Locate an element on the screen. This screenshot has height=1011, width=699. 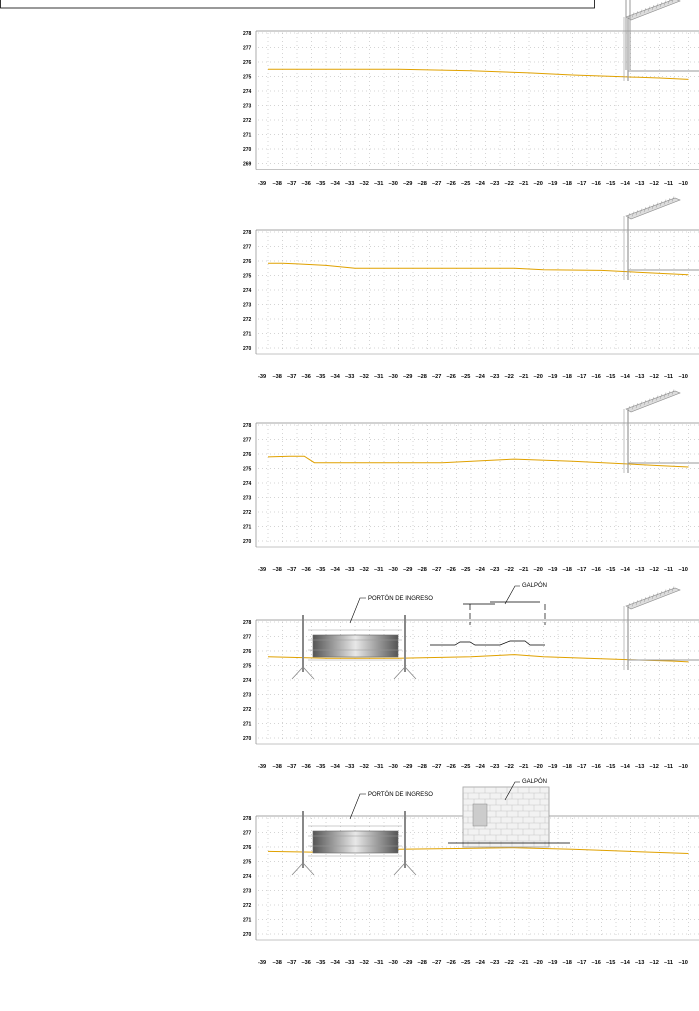
gate-label: PORTÓN DE INGRESO is located at coordinates (400, 794).